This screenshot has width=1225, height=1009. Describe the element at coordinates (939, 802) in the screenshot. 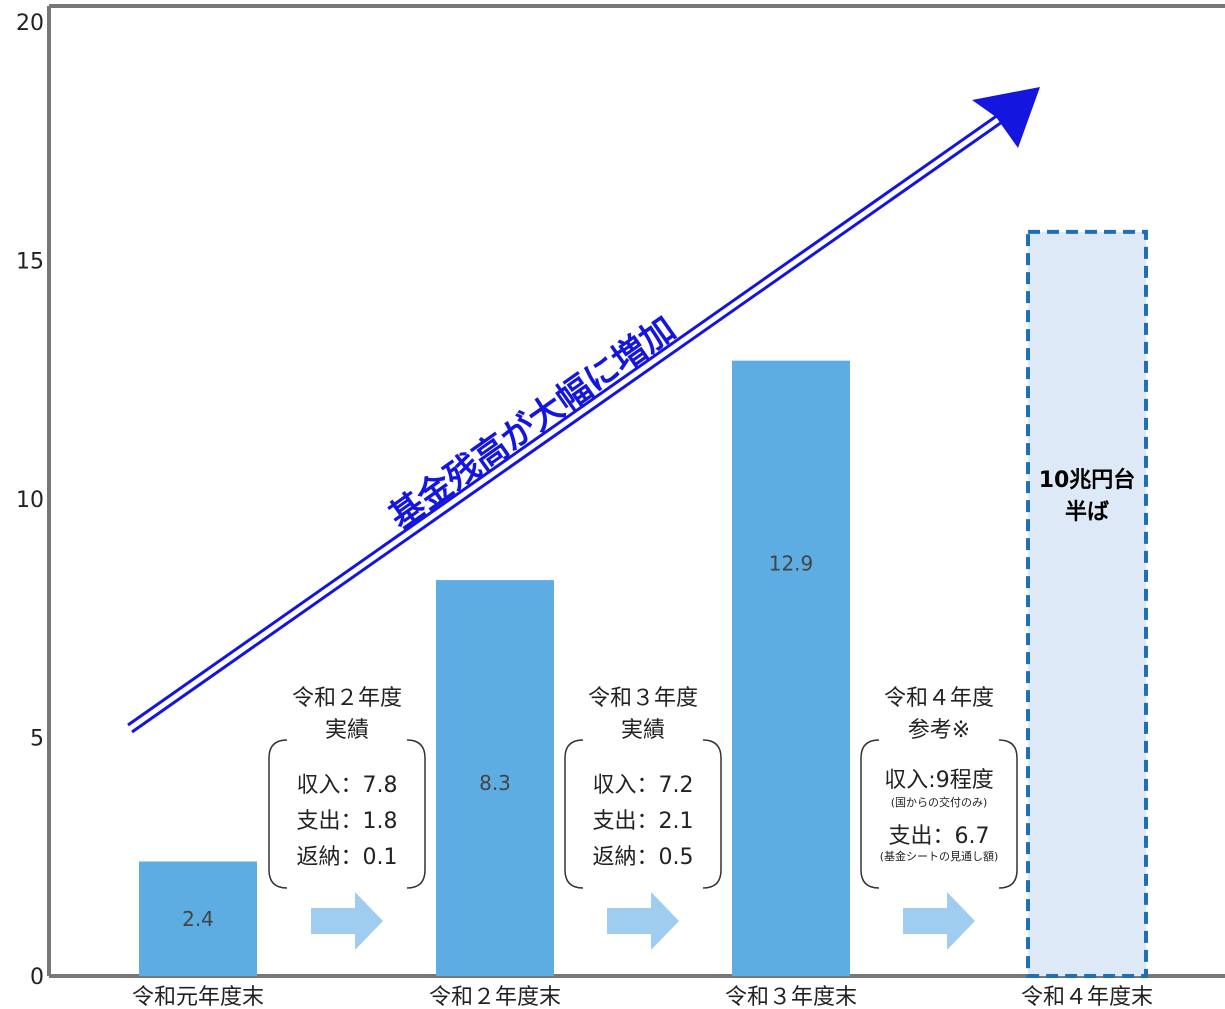

I see `flow-note-line: (国からの交付のみ)` at that location.